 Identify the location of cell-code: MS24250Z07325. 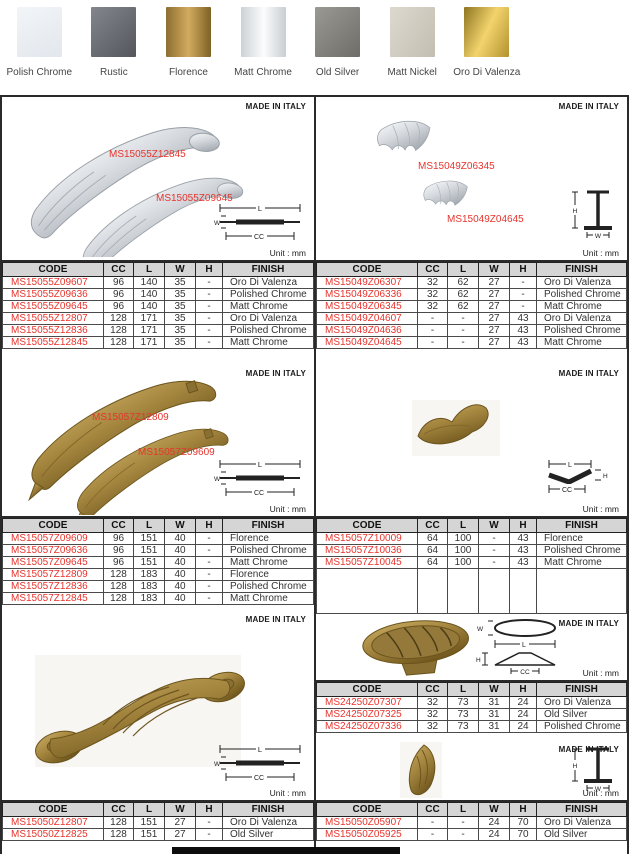
(367, 714).